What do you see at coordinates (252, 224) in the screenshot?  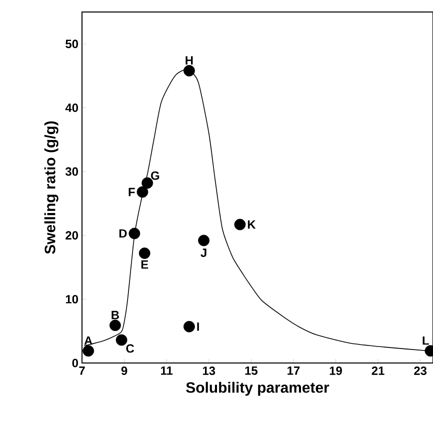 I see `annotation: K` at bounding box center [252, 224].